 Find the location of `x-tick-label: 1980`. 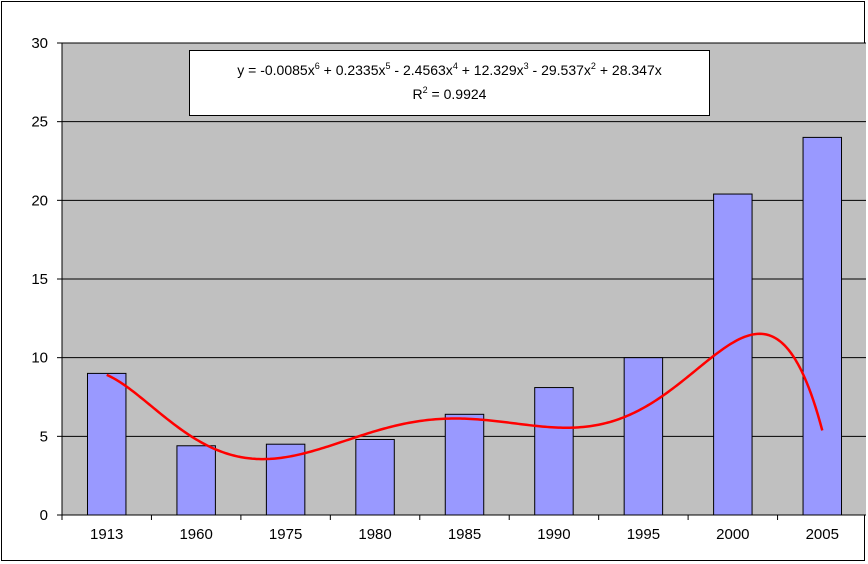

x-tick-label: 1980 is located at coordinates (374, 534).